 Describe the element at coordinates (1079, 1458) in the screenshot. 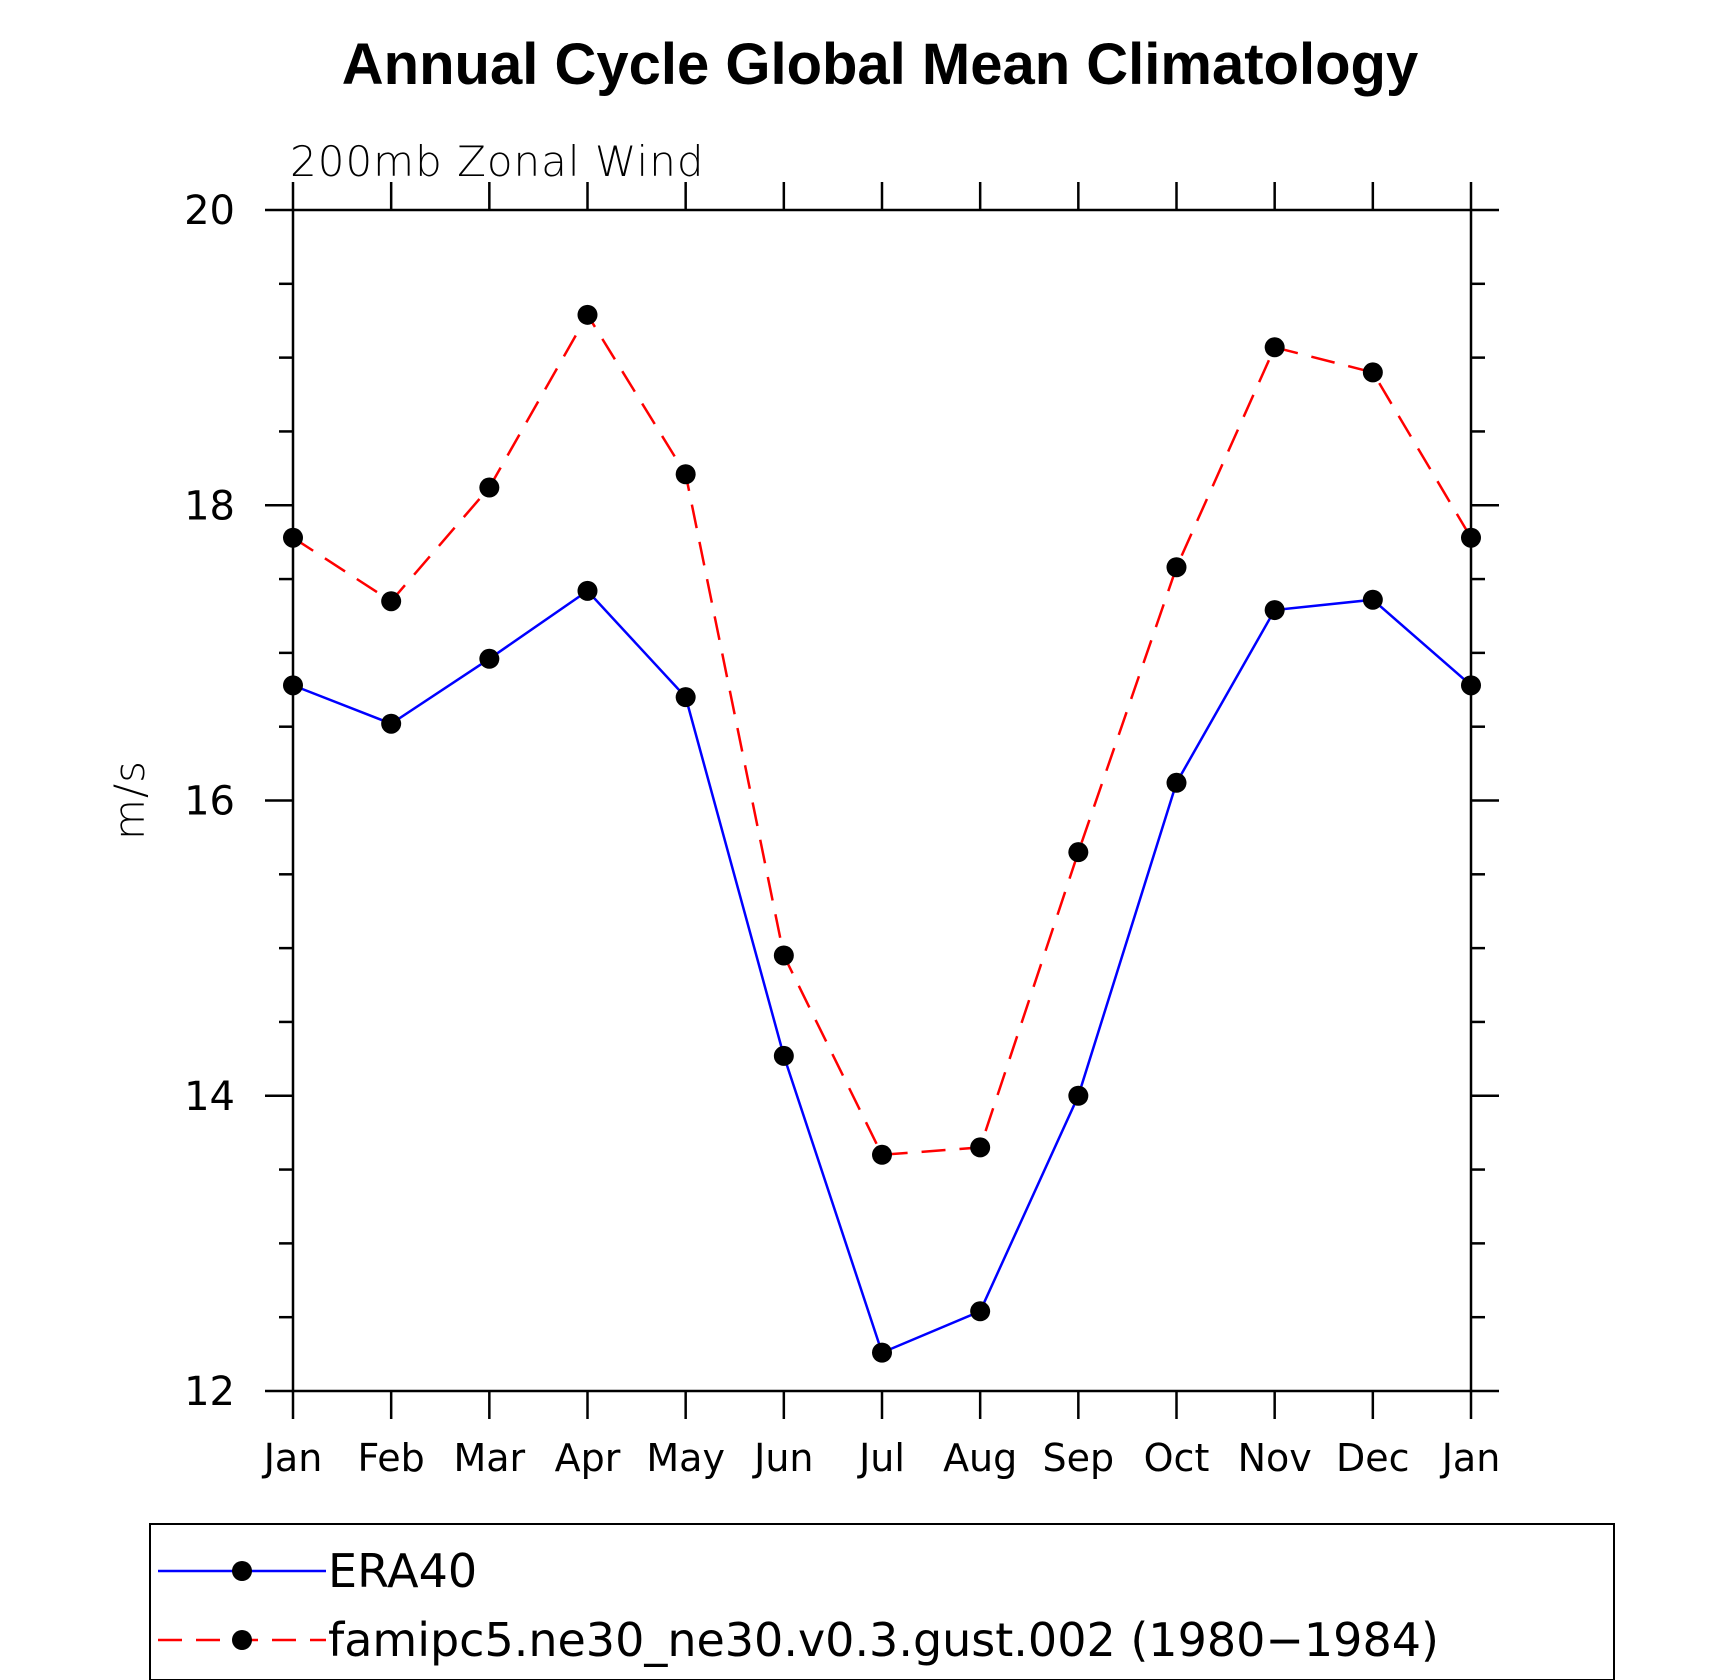

I see `x-tick-label: Sep` at that location.